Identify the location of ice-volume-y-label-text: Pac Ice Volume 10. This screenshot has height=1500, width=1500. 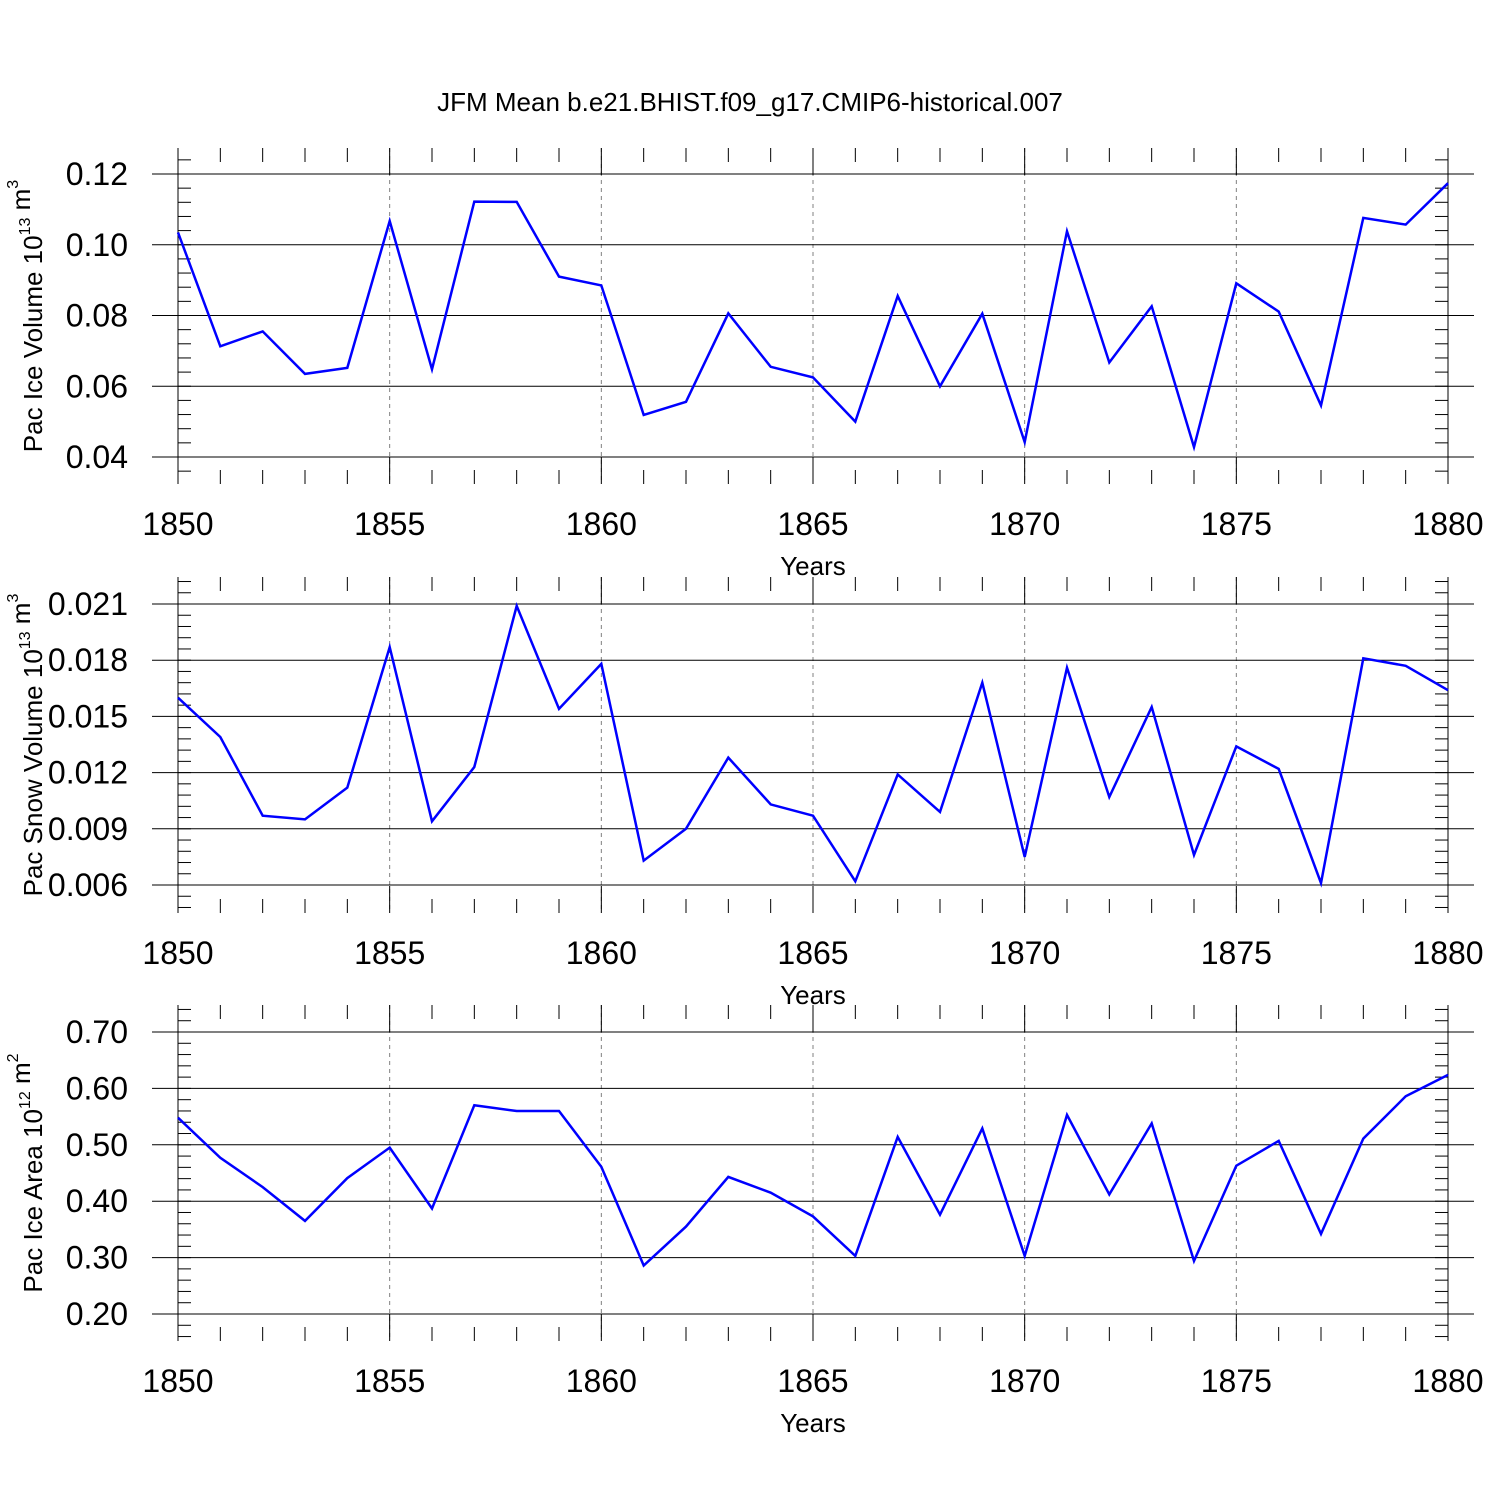
(33, 343).